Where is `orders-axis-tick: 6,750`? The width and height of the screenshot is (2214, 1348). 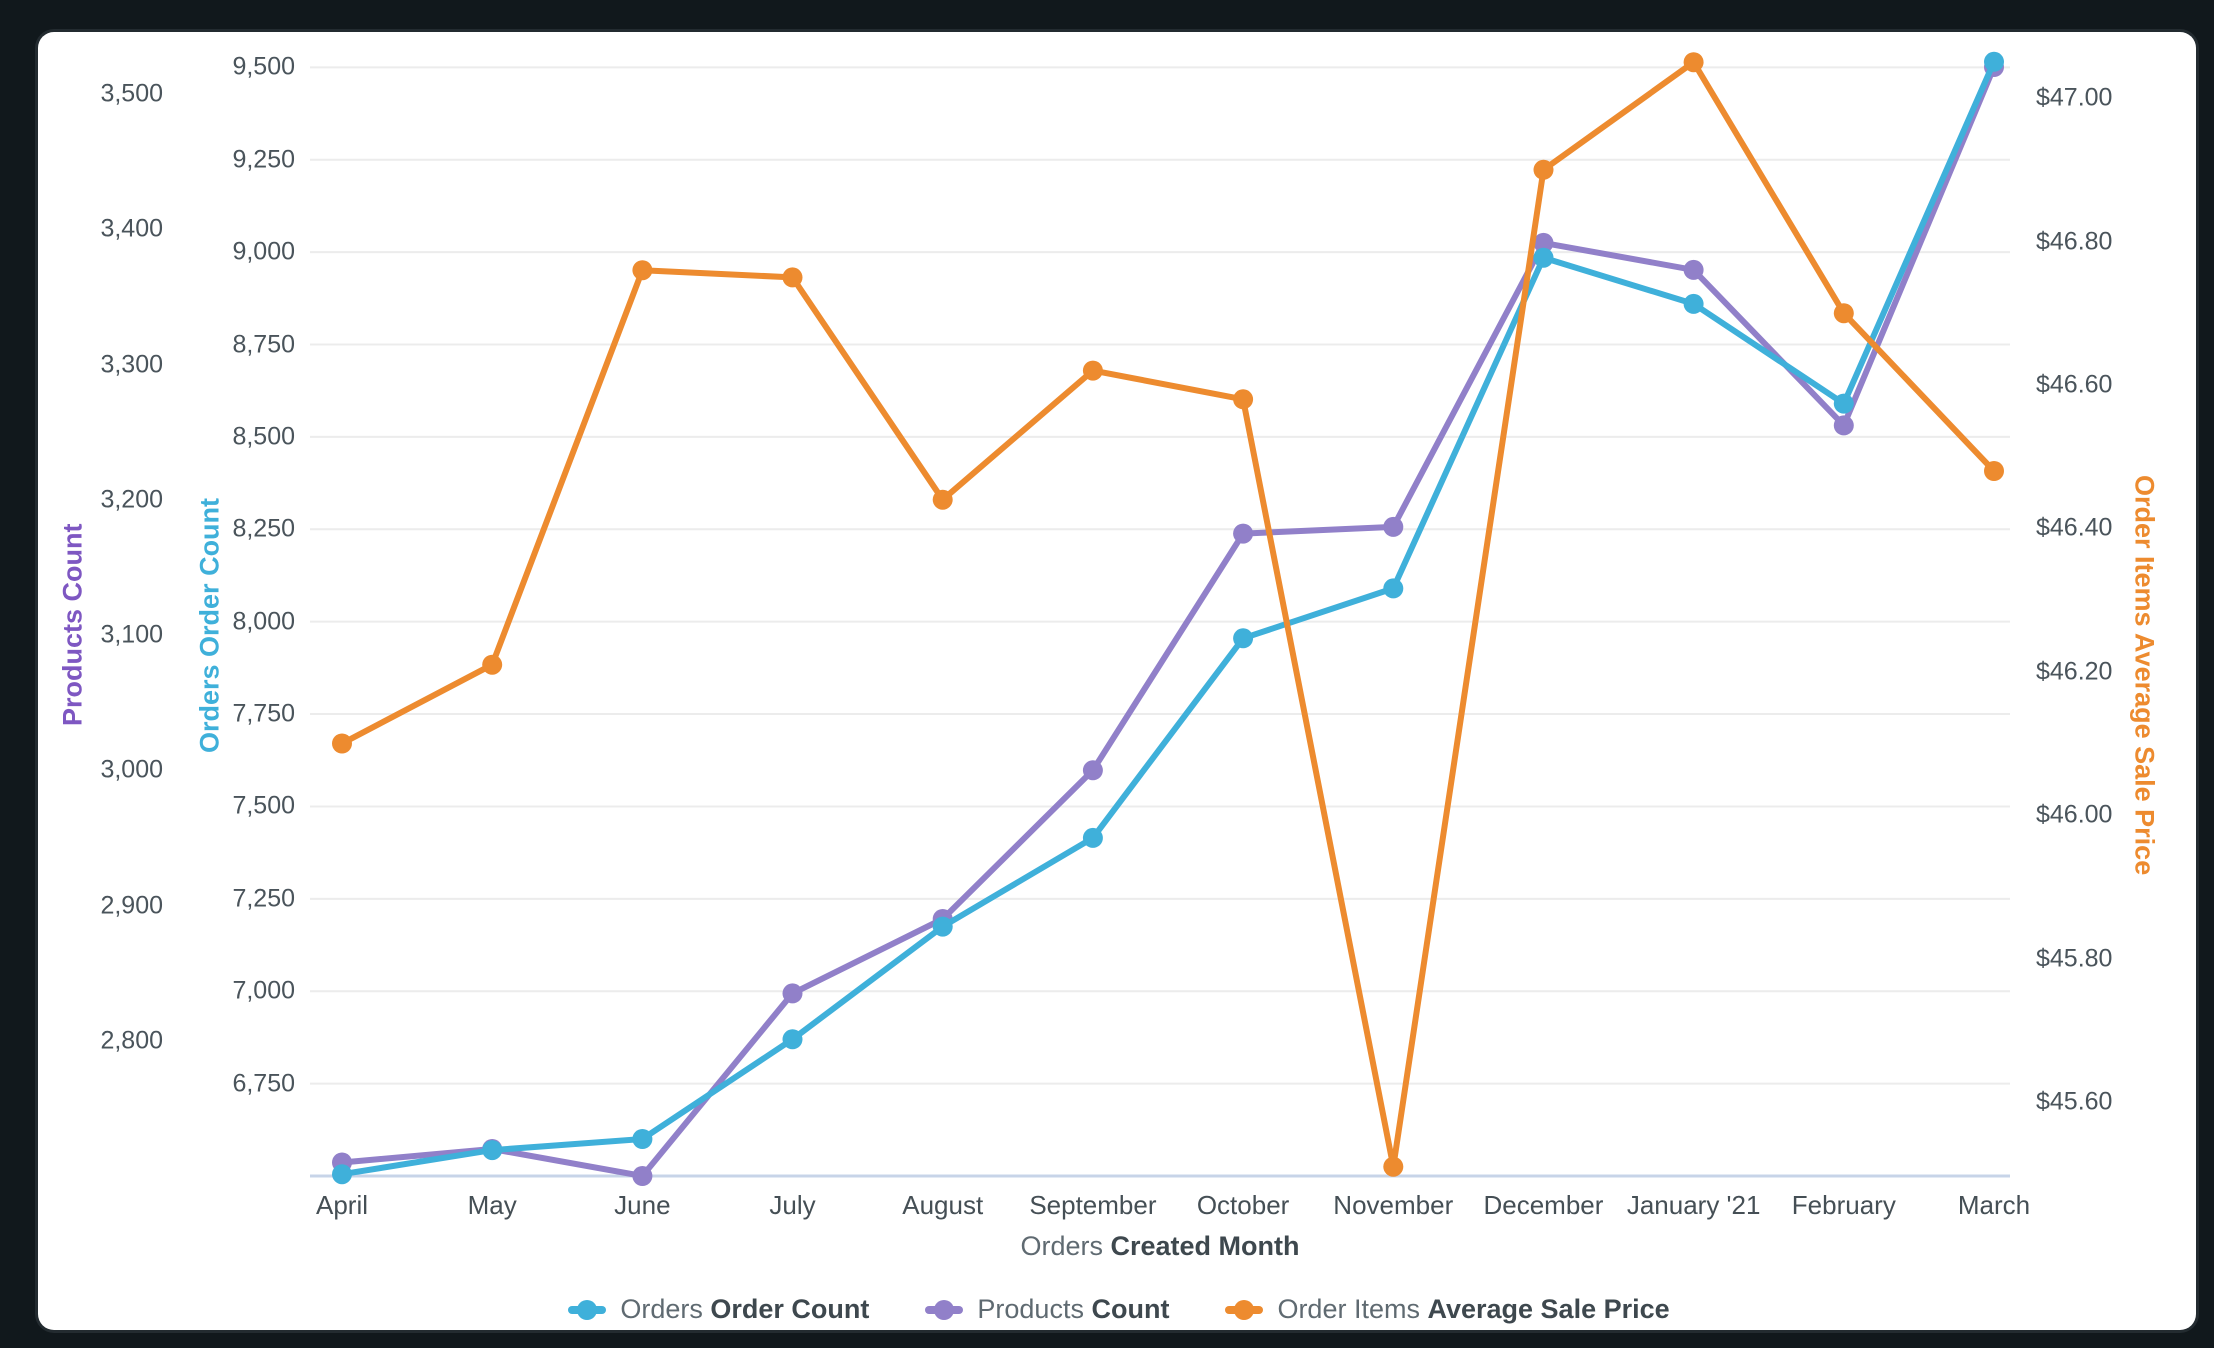 orders-axis-tick: 6,750 is located at coordinates (263, 1083).